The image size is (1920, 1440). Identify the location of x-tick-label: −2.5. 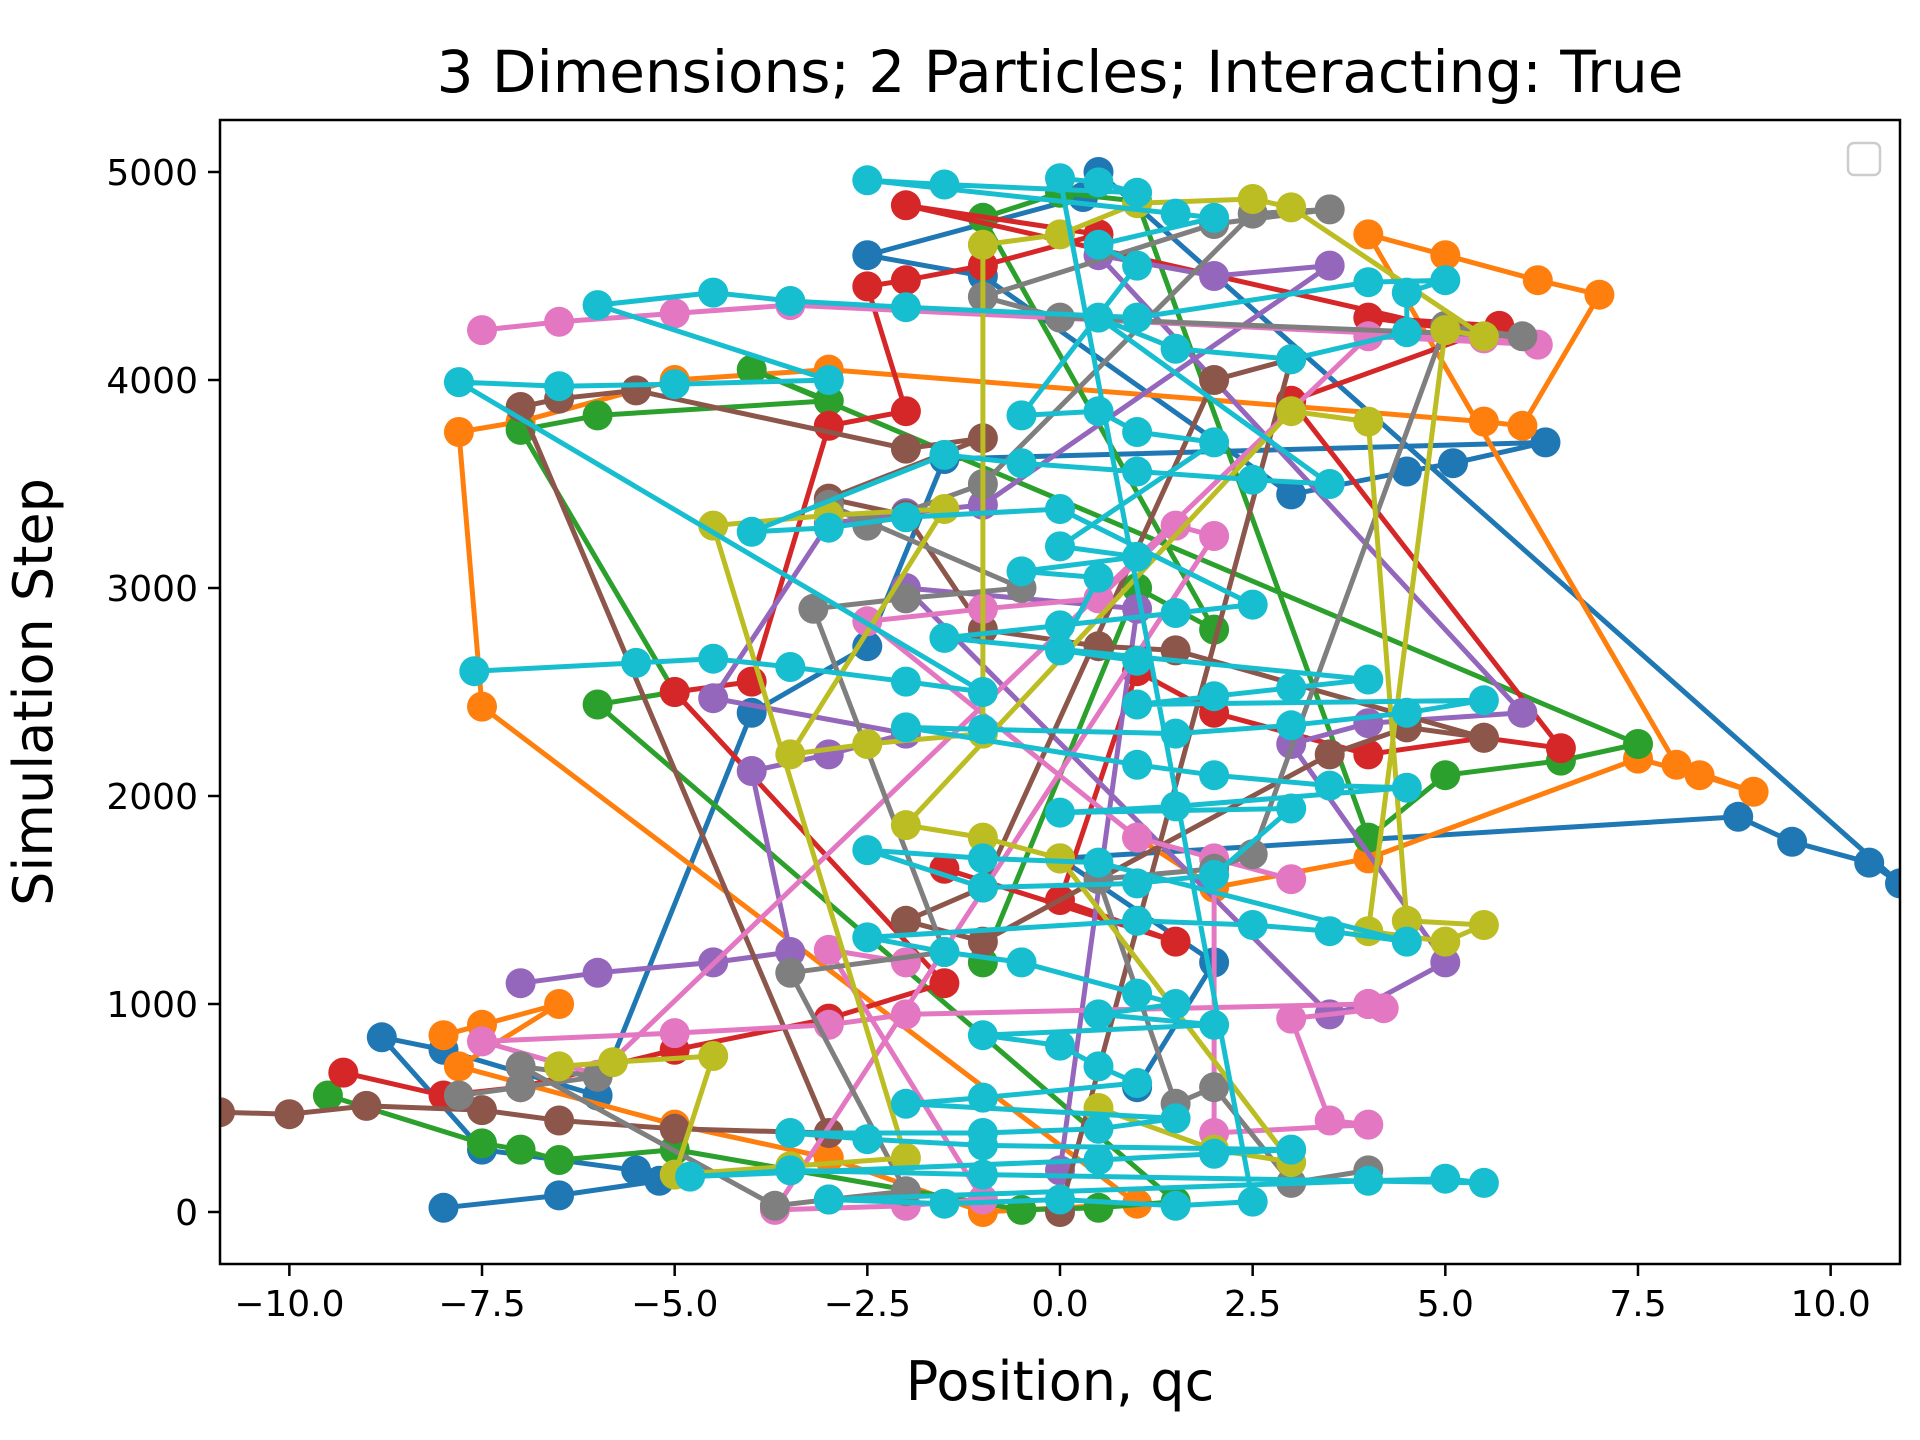
(867, 1304).